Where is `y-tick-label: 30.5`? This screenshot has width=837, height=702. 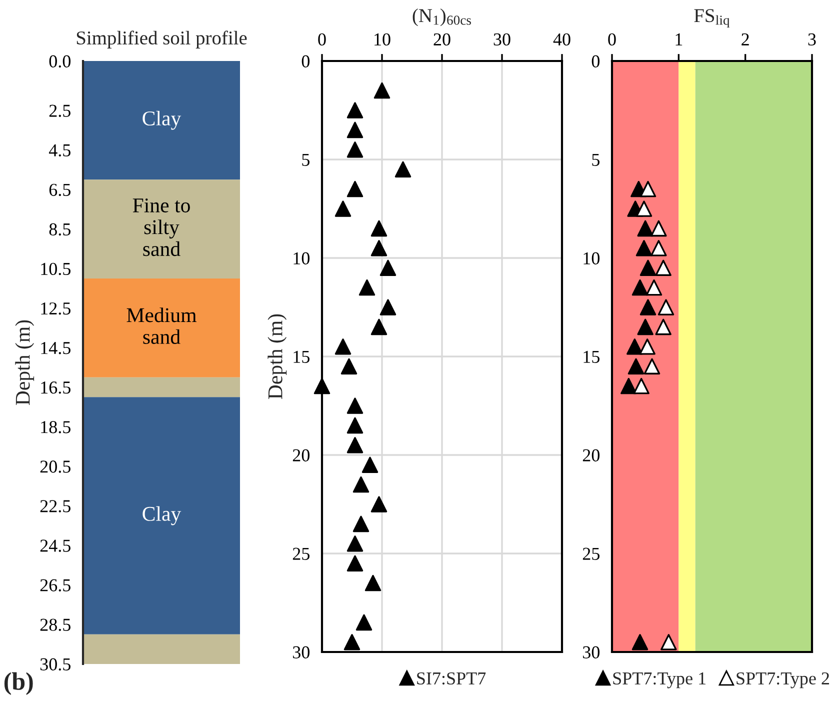
y-tick-label: 30.5 is located at coordinates (55, 664).